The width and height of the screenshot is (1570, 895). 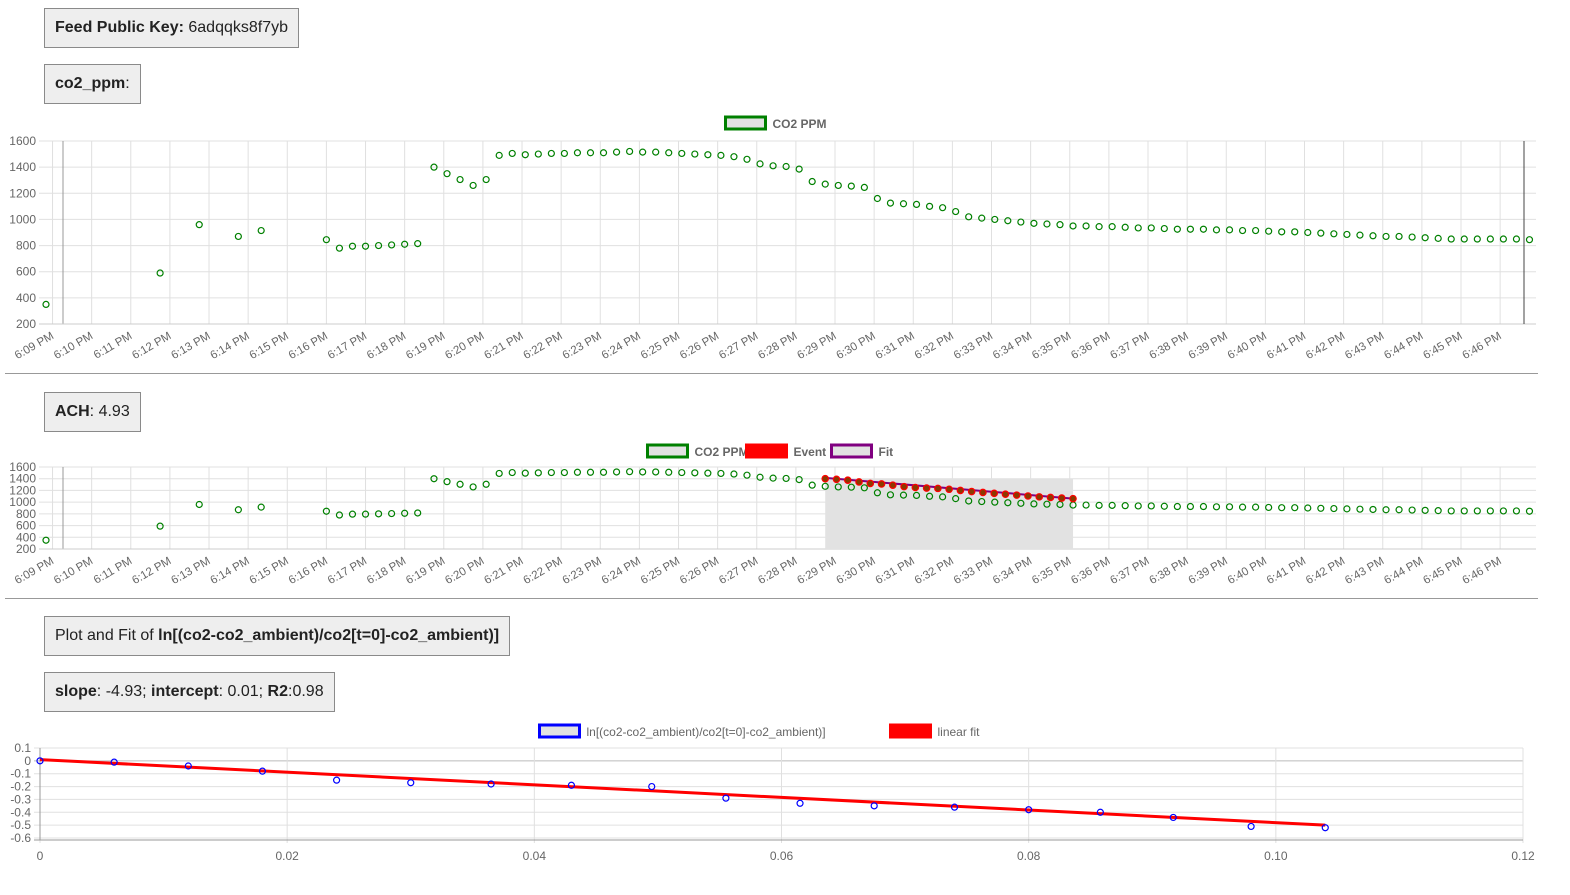 What do you see at coordinates (722, 452) in the screenshot?
I see `legend-label: CO2 PPM` at bounding box center [722, 452].